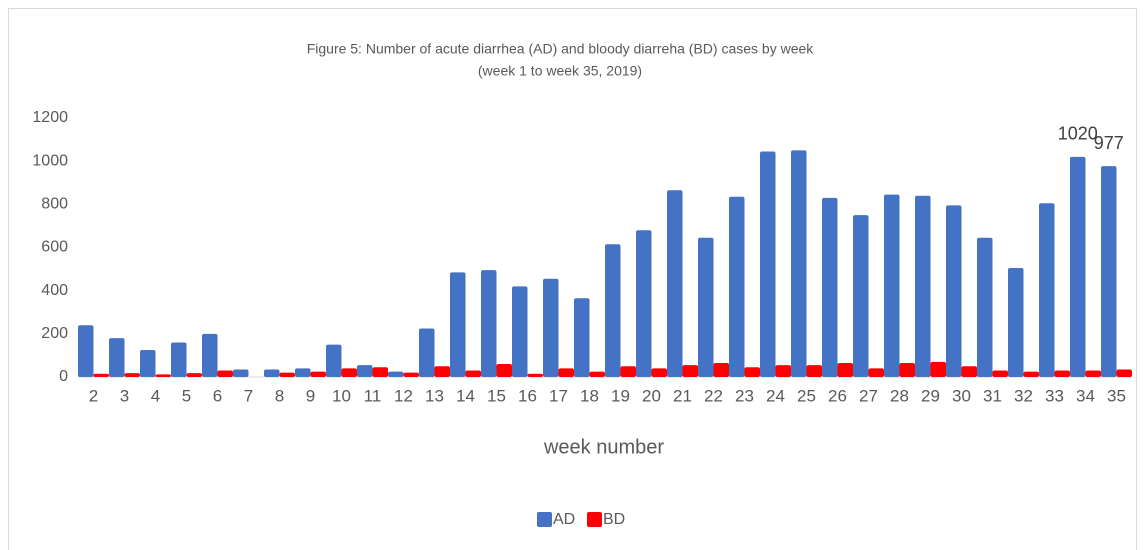 This screenshot has width=1145, height=550. Describe the element at coordinates (217, 395) in the screenshot. I see `x-tick-label: 6` at that location.